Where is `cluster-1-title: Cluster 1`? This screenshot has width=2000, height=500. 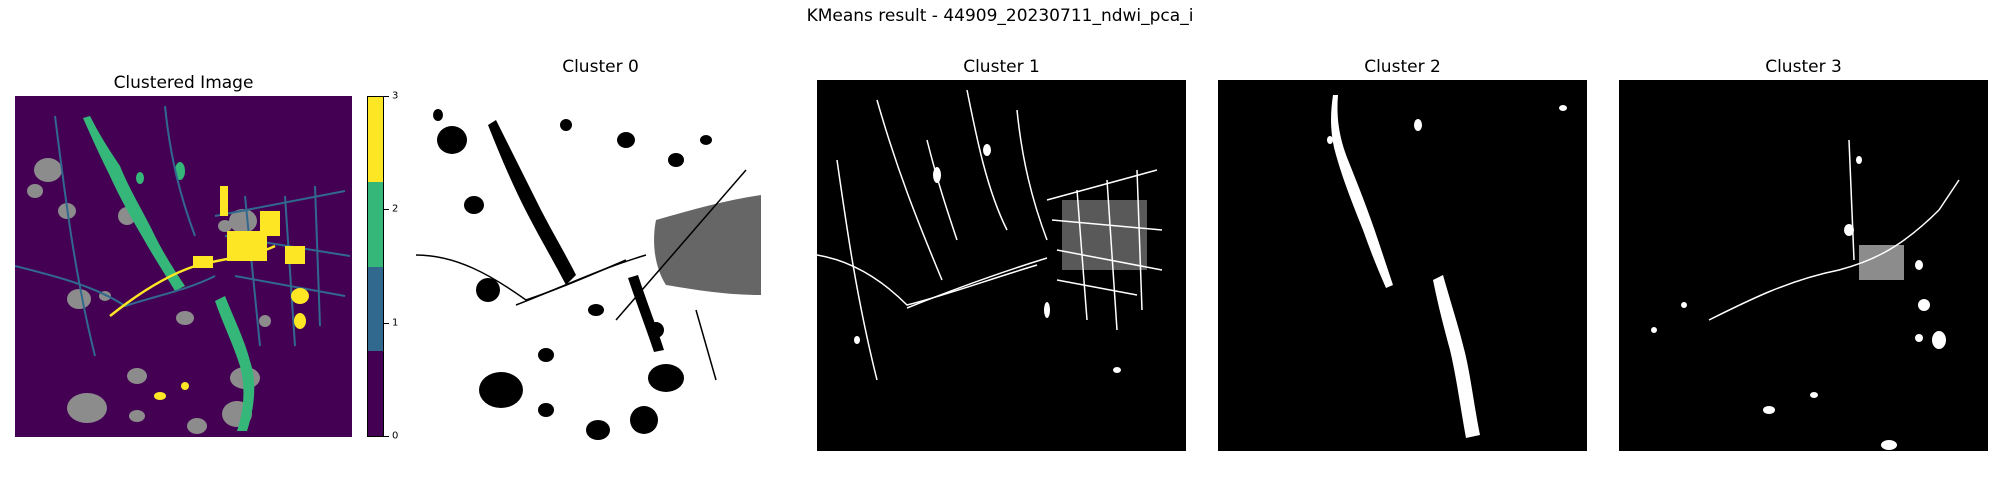 cluster-1-title: Cluster 1 is located at coordinates (1001, 67).